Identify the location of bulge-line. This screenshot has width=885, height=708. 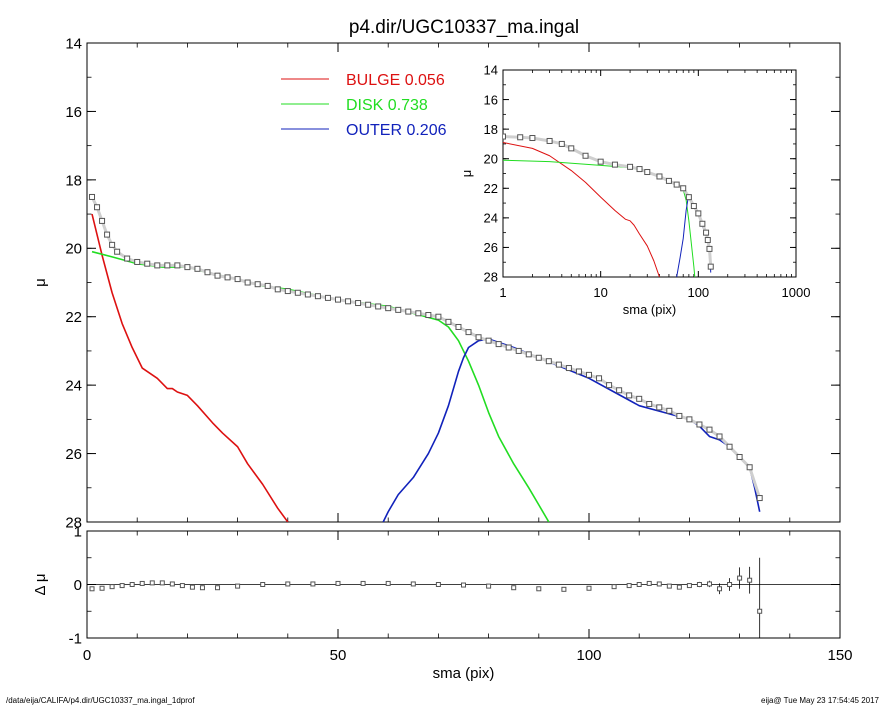
(190, 367).